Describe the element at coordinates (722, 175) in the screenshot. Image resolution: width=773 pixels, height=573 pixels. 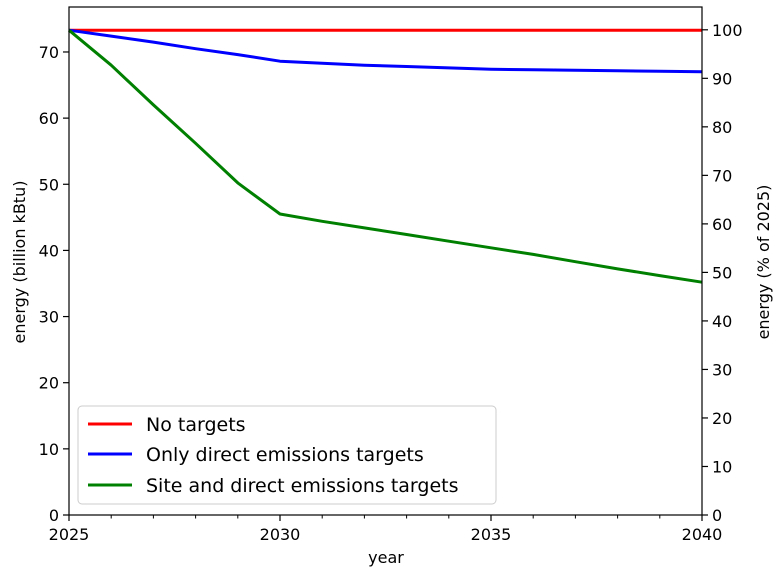
I see `y2-tick-label-70: 70` at that location.